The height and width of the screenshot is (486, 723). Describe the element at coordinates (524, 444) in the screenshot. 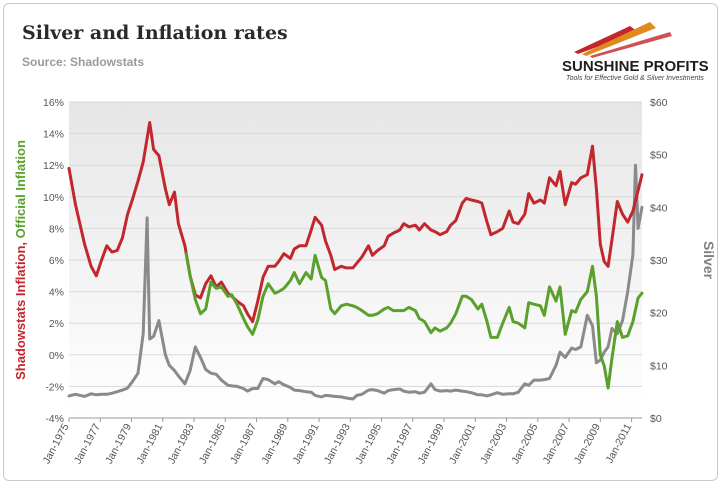

I see `x-tick-label: Jan-2005` at that location.